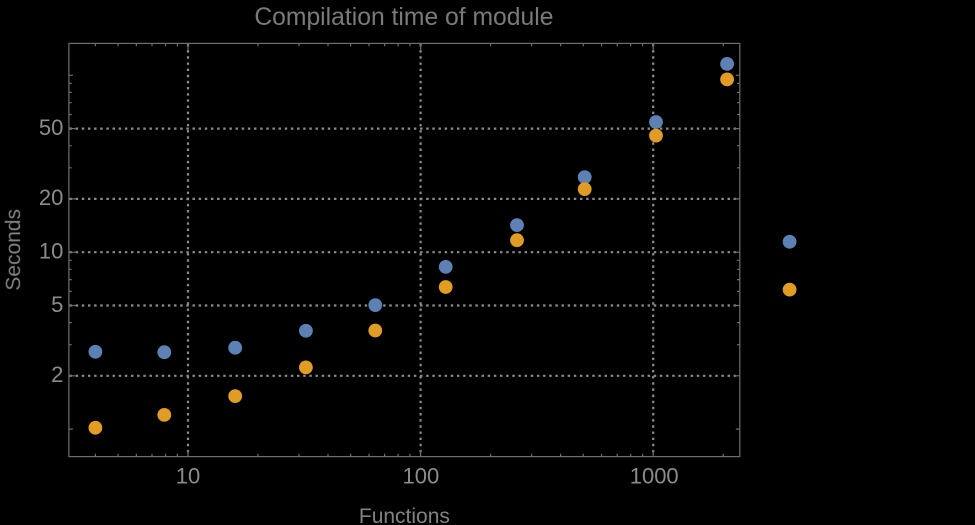  I want to click on svg-text: Compilation time of module, so click(403, 17).